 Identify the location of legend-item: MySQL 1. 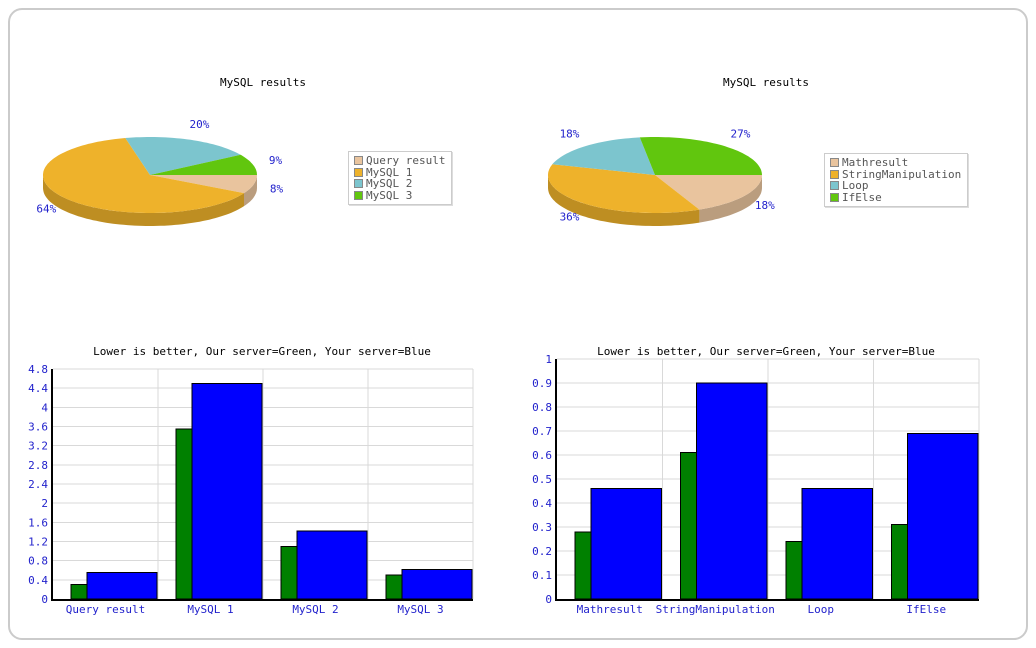
(399, 172).